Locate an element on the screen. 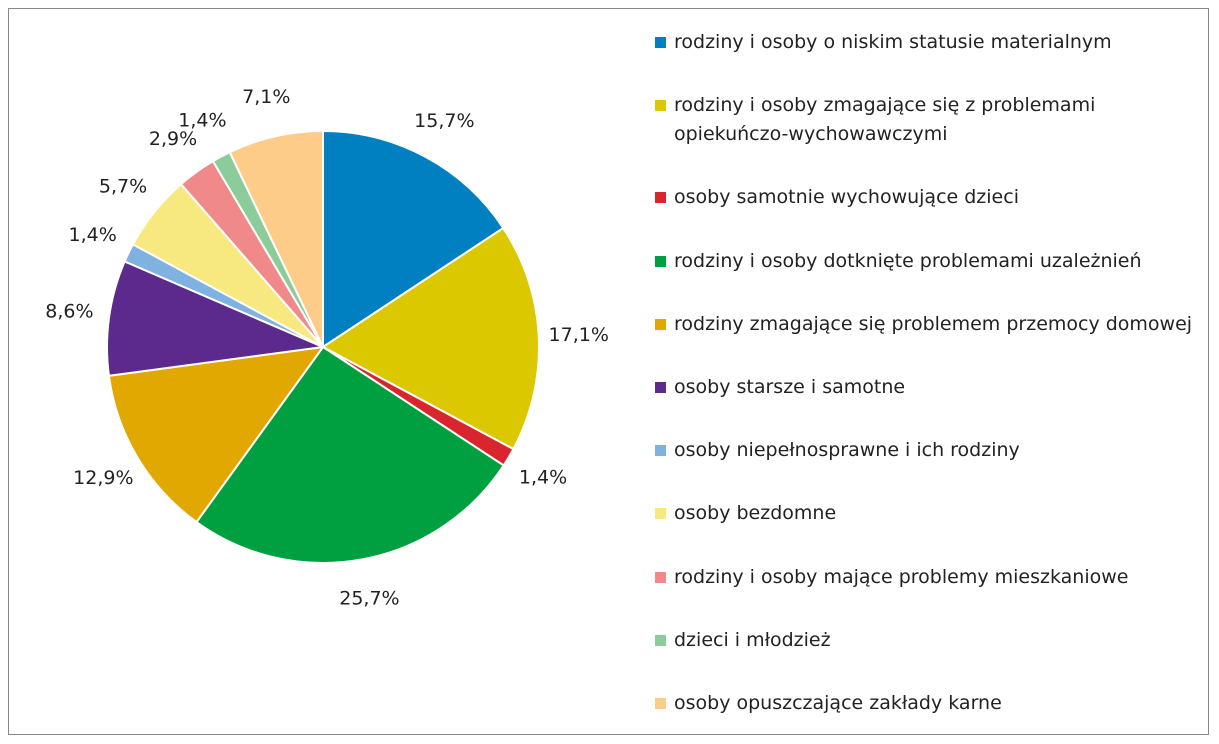 Image resolution: width=1219 pixels, height=744 pixels. data-label: 5,7% is located at coordinates (123, 187).